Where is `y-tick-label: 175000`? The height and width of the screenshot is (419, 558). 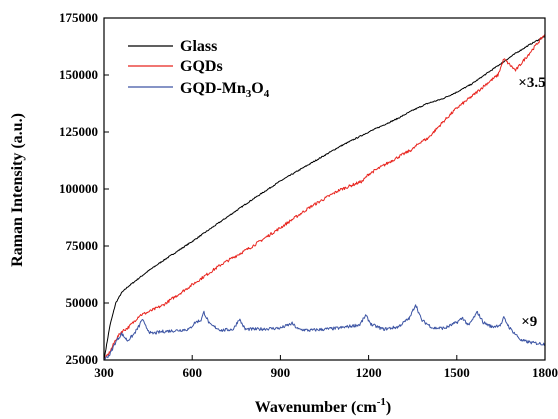
y-tick-label: 175000 is located at coordinates (78, 17).